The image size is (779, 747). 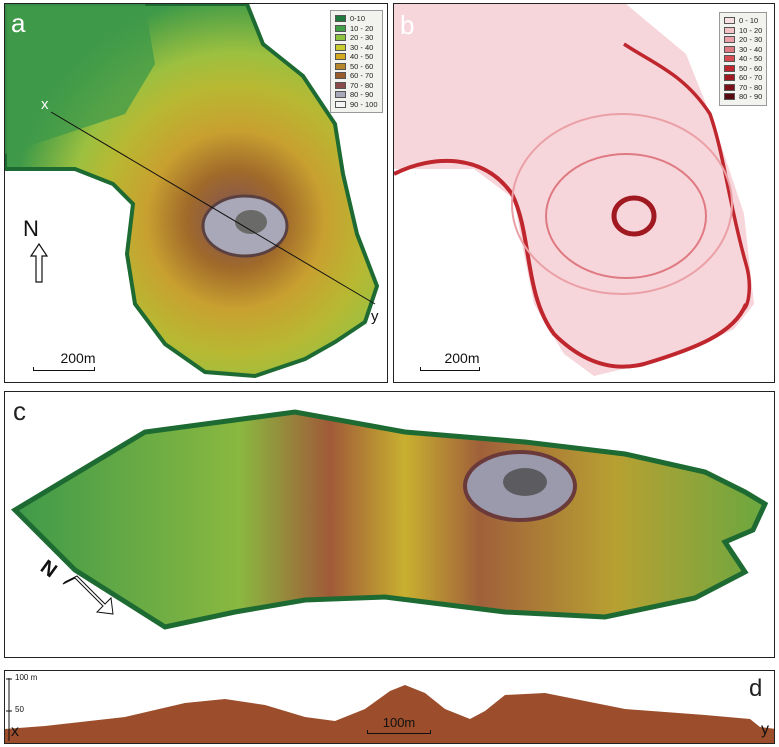 I want to click on outer-slope-ring, so click(x=622, y=204).